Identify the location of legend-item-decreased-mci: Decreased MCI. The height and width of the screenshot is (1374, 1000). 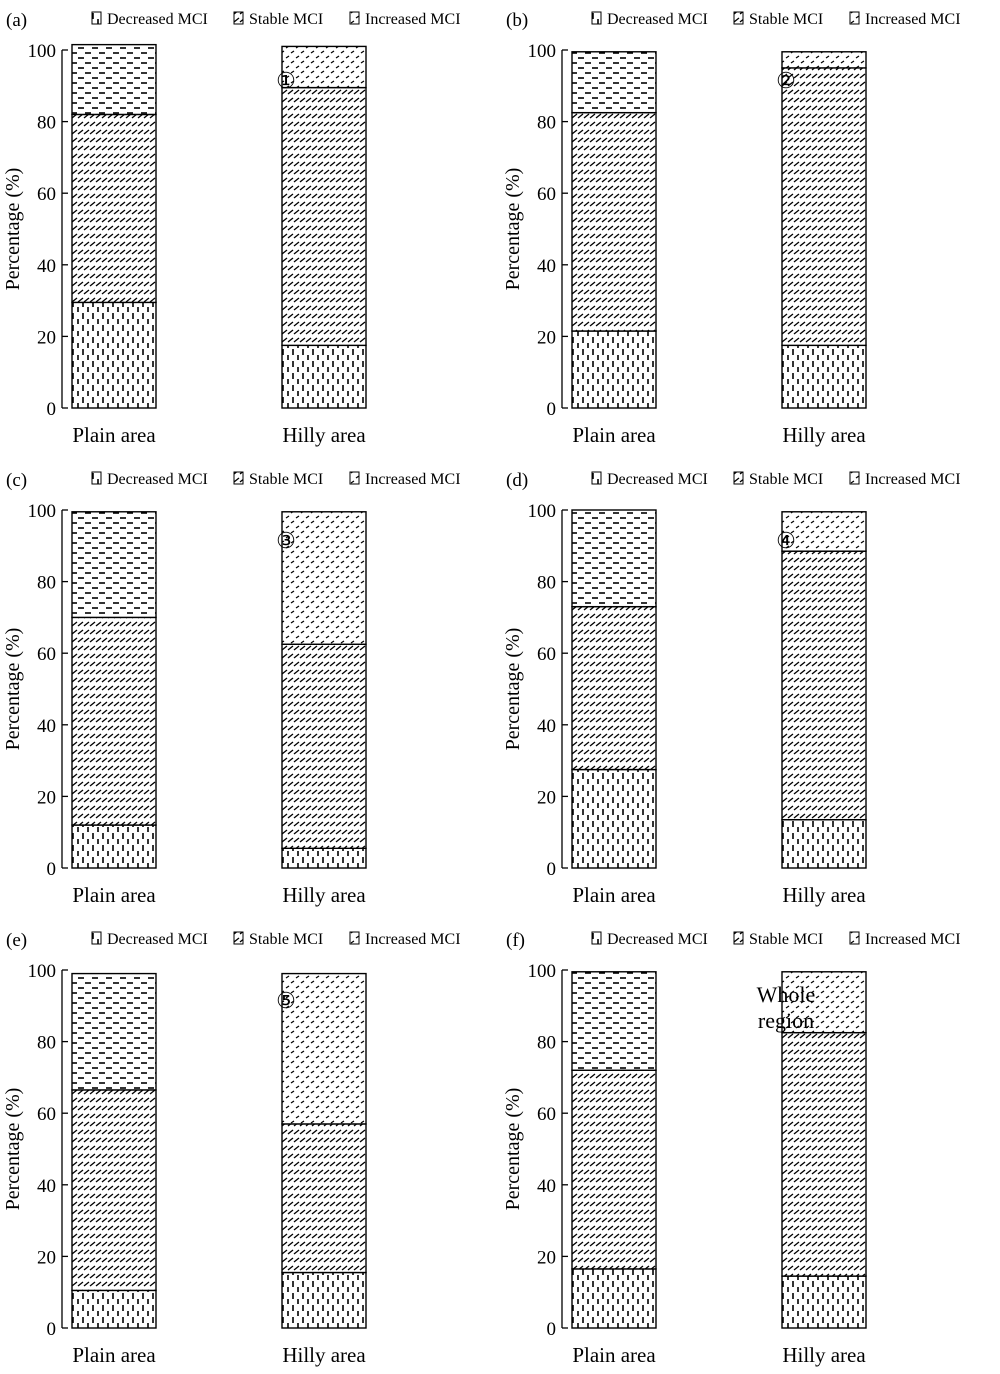
(149, 939).